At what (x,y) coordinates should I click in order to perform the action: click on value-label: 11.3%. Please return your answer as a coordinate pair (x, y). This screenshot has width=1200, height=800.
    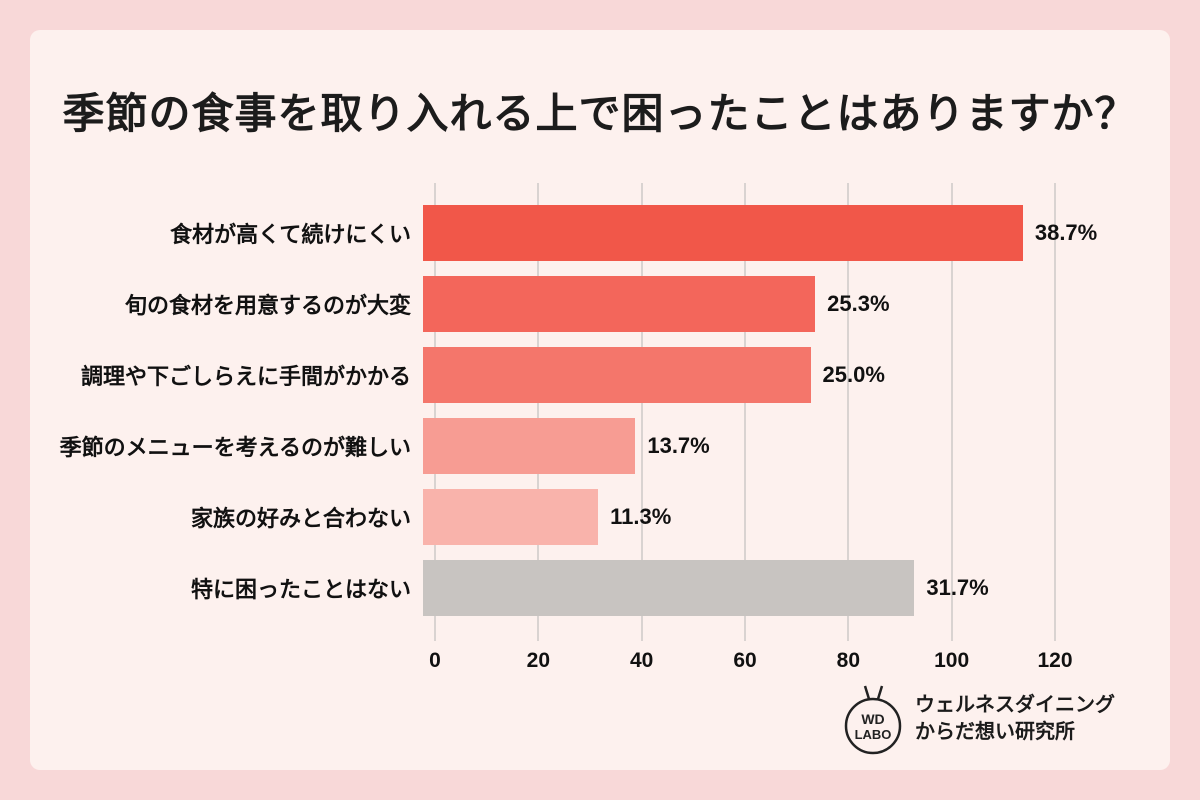
    Looking at the image, I should click on (641, 516).